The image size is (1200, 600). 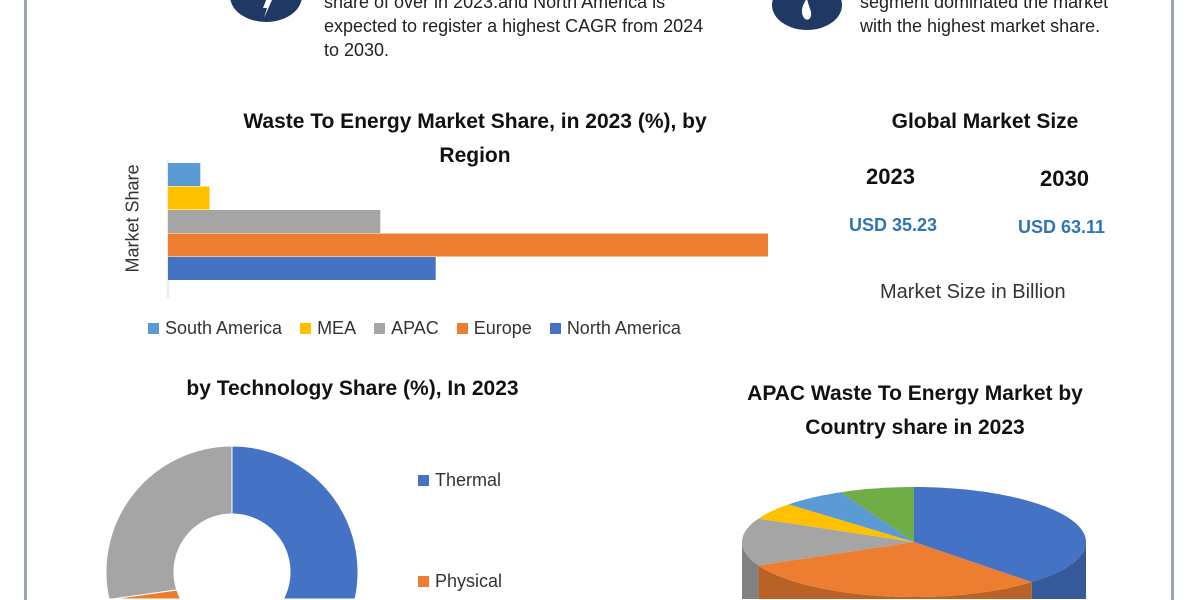 What do you see at coordinates (352, 388) in the screenshot?
I see `technology-chart-title: by Technology Share (%), In 2023` at bounding box center [352, 388].